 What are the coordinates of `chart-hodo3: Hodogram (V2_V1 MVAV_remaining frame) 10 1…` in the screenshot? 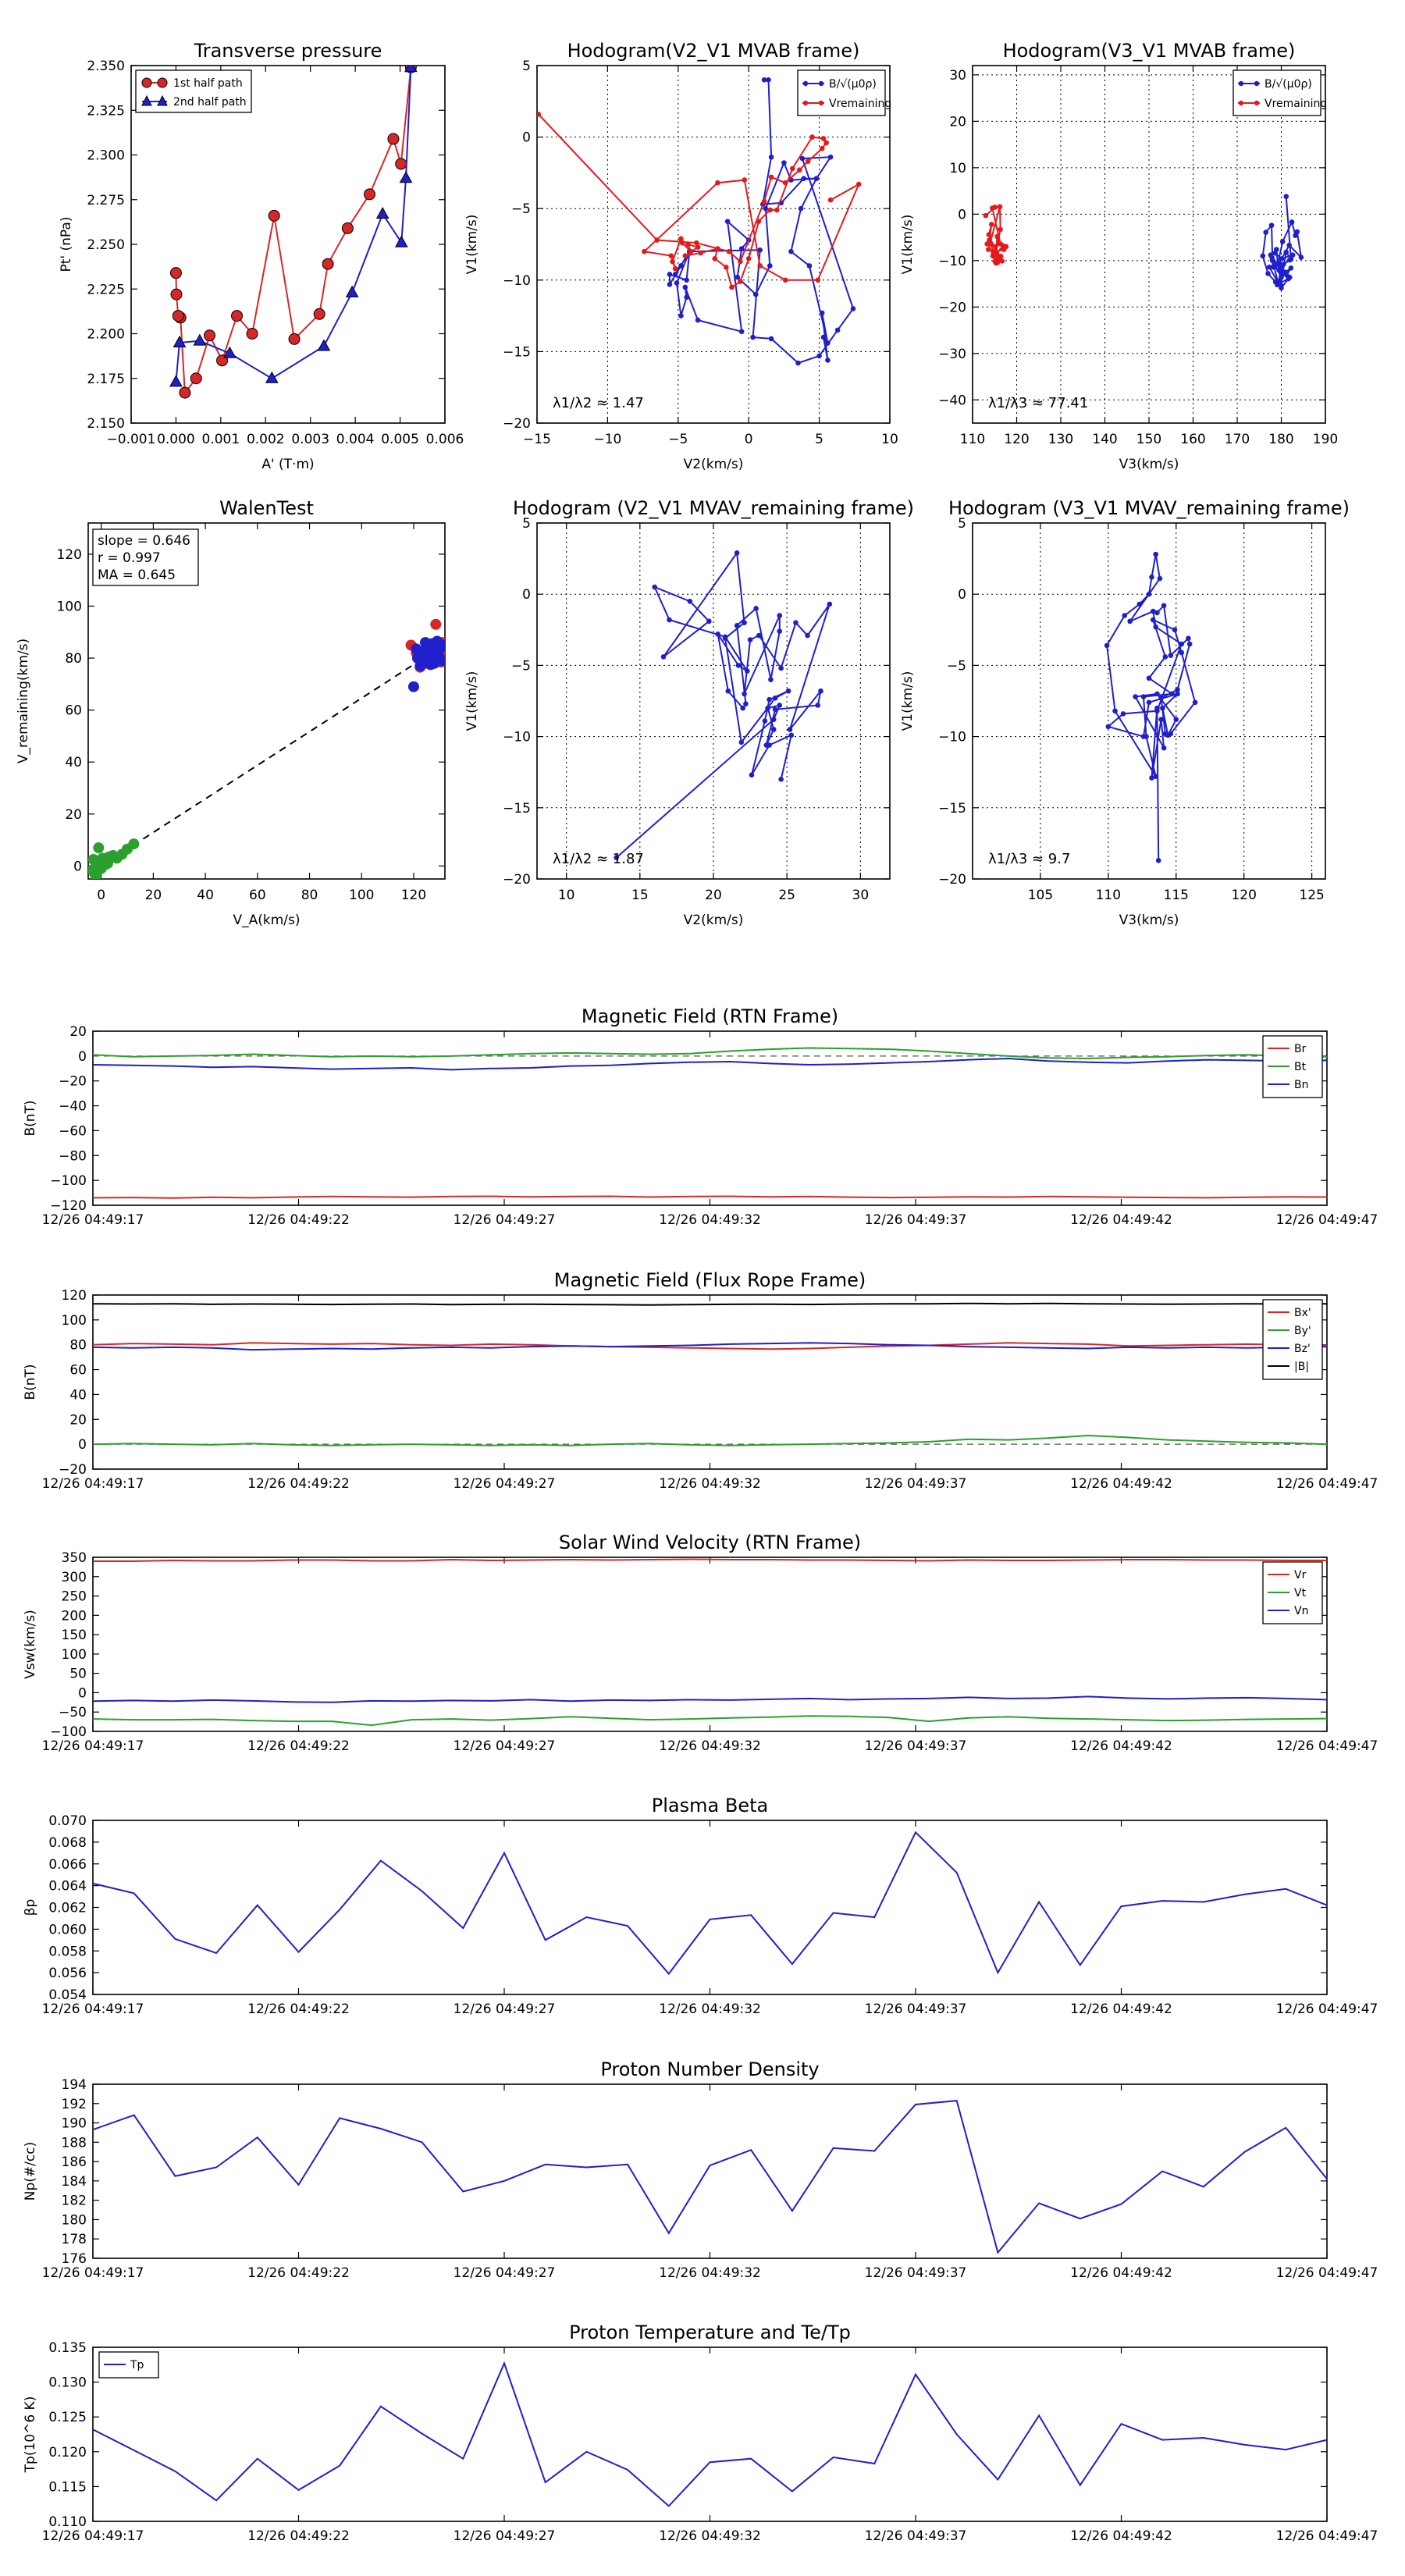 It's located at (689, 712).